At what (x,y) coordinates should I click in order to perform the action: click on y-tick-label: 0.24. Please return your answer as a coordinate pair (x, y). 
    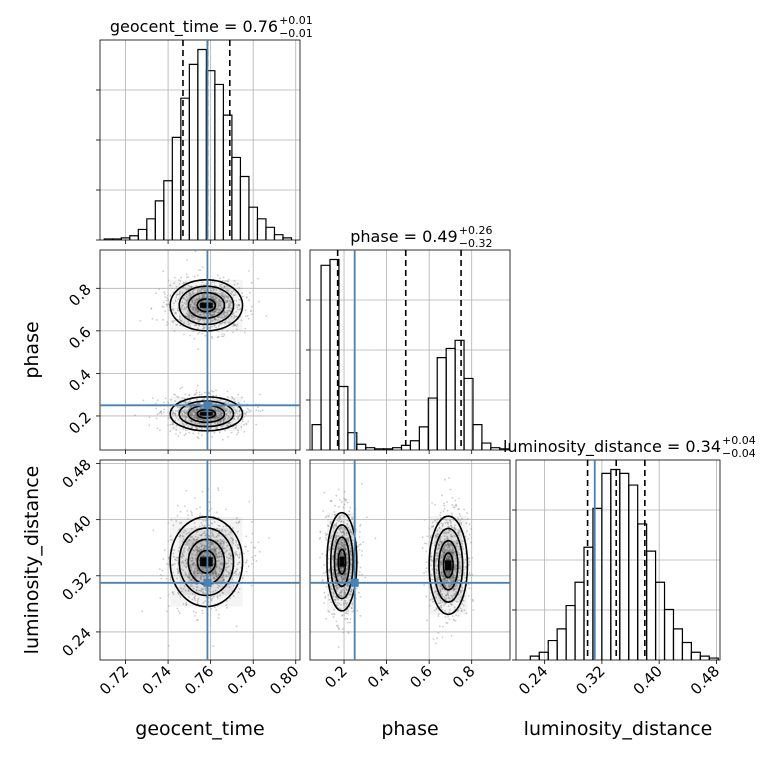
    Looking at the image, I should click on (76, 642).